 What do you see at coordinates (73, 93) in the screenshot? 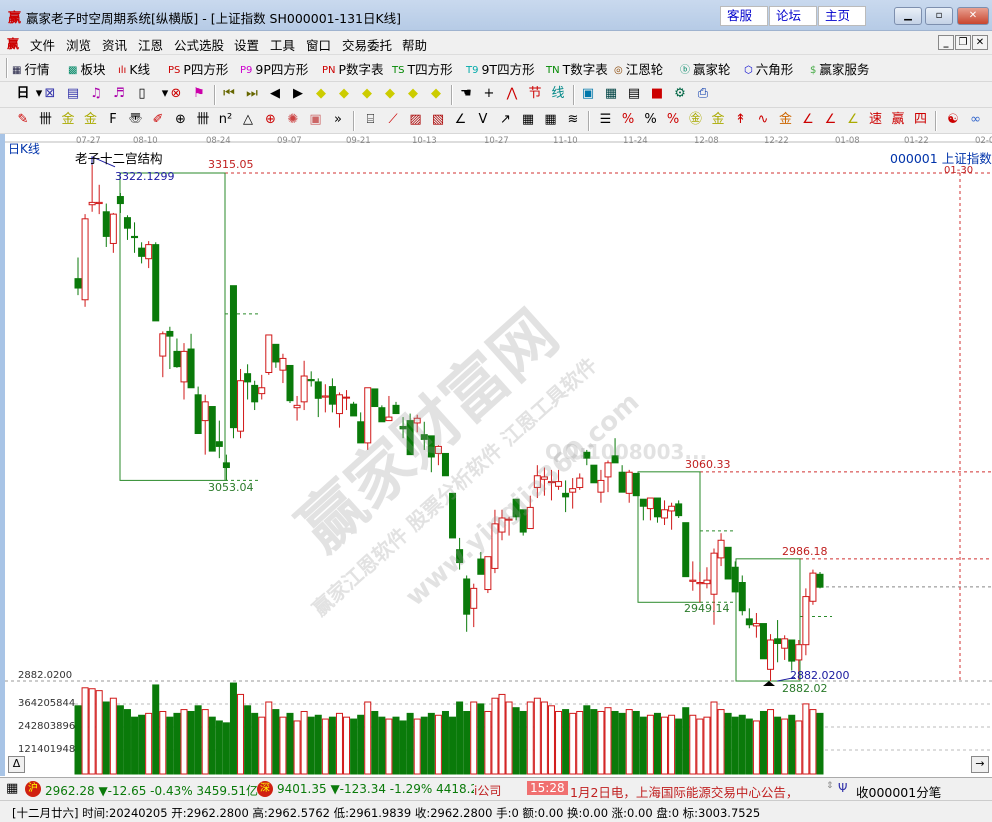
I see `document-icon: ▤` at bounding box center [73, 93].